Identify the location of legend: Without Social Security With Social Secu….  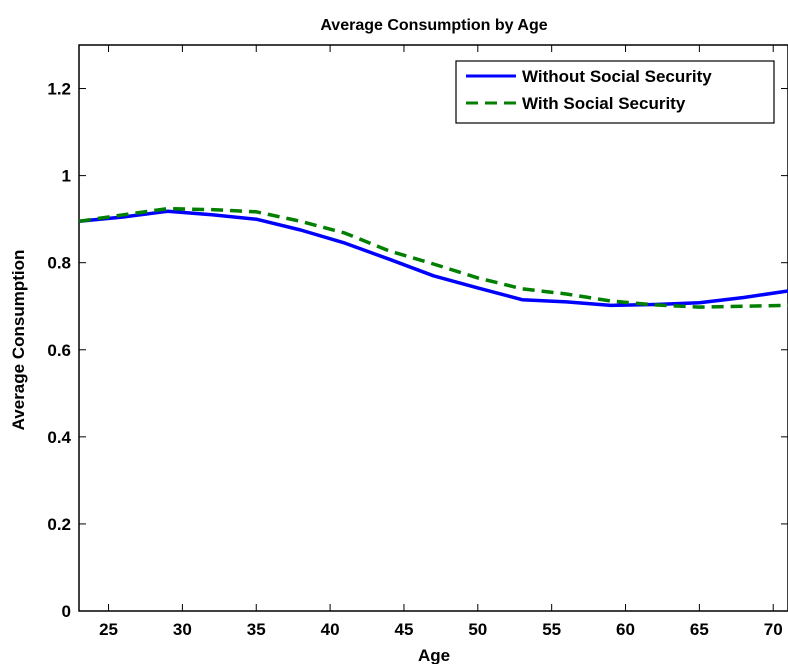
(615, 92).